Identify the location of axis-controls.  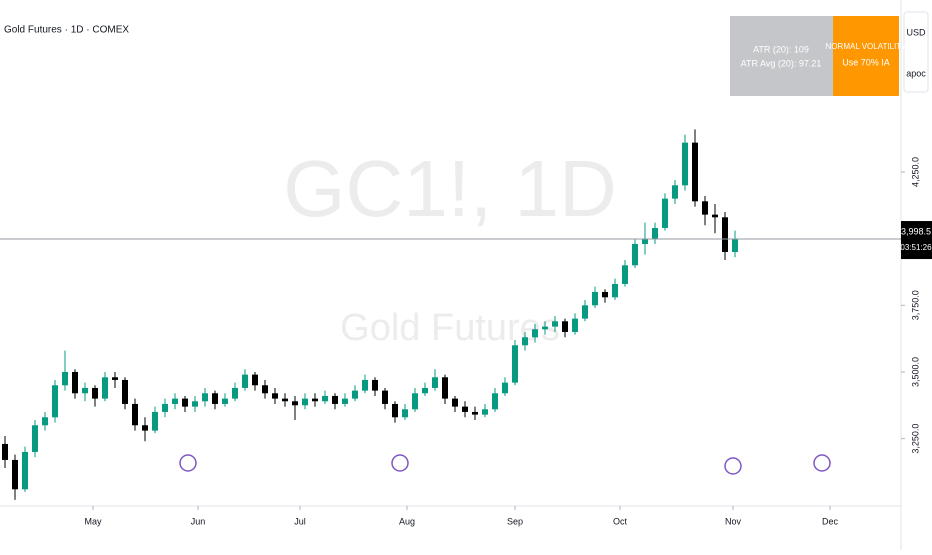
(916, 52).